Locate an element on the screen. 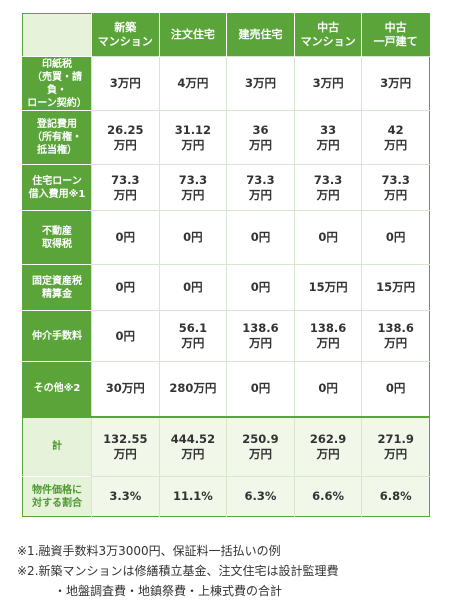 The image size is (451, 603). footnote-1: ※1.融資手数料3万3000円、保証料一括払いの例 is located at coordinates (149, 551).